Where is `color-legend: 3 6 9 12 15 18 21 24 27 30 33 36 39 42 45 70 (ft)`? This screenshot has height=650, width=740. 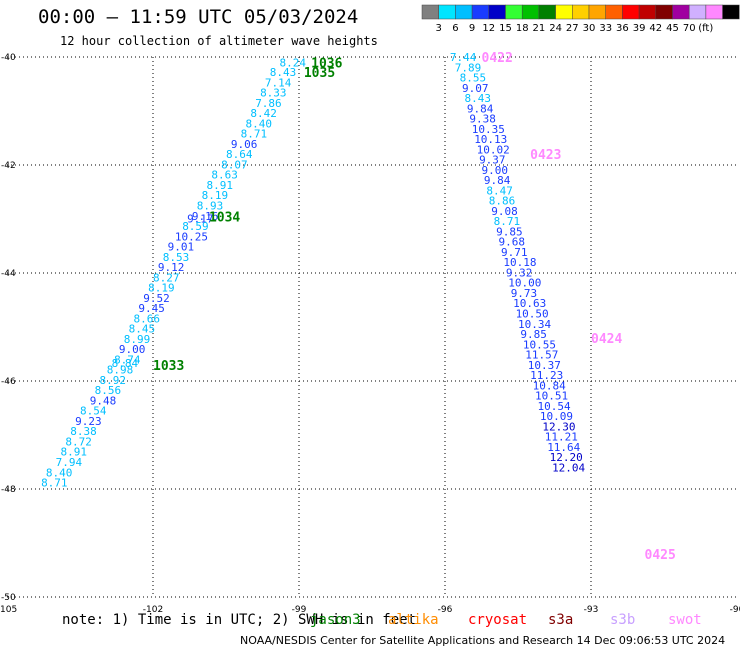 color-legend: 3 6 9 12 15 18 21 24 27 30 33 36 39 42 45 70 (ft) is located at coordinates (580, 19).